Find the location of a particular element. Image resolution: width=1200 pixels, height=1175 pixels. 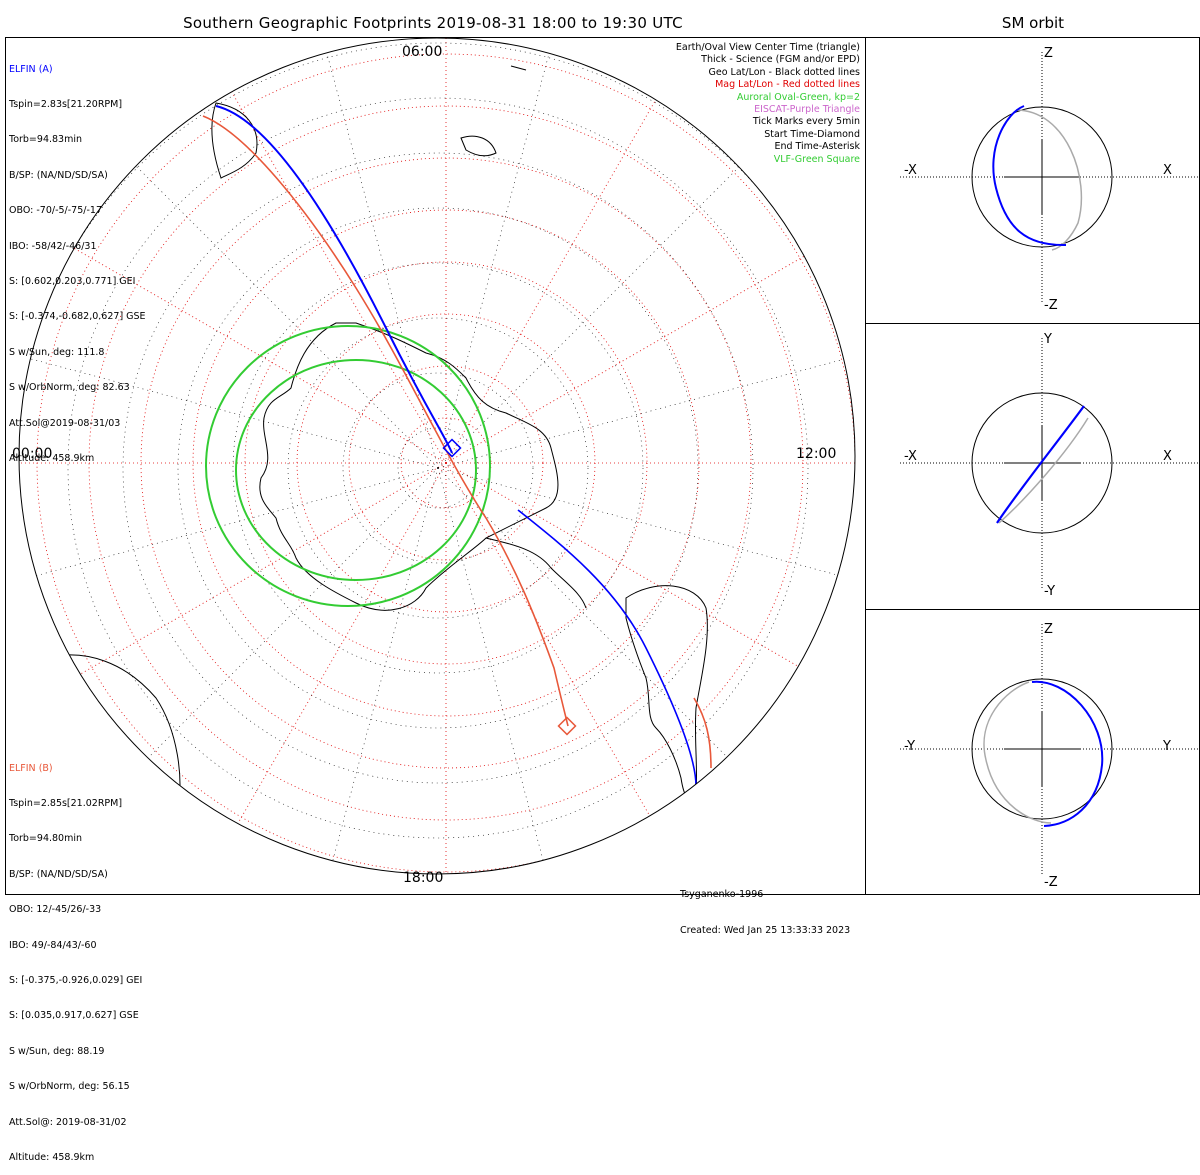

legend-item: Earth/Oval View Center Time (triangle) is located at coordinates (767, 47).